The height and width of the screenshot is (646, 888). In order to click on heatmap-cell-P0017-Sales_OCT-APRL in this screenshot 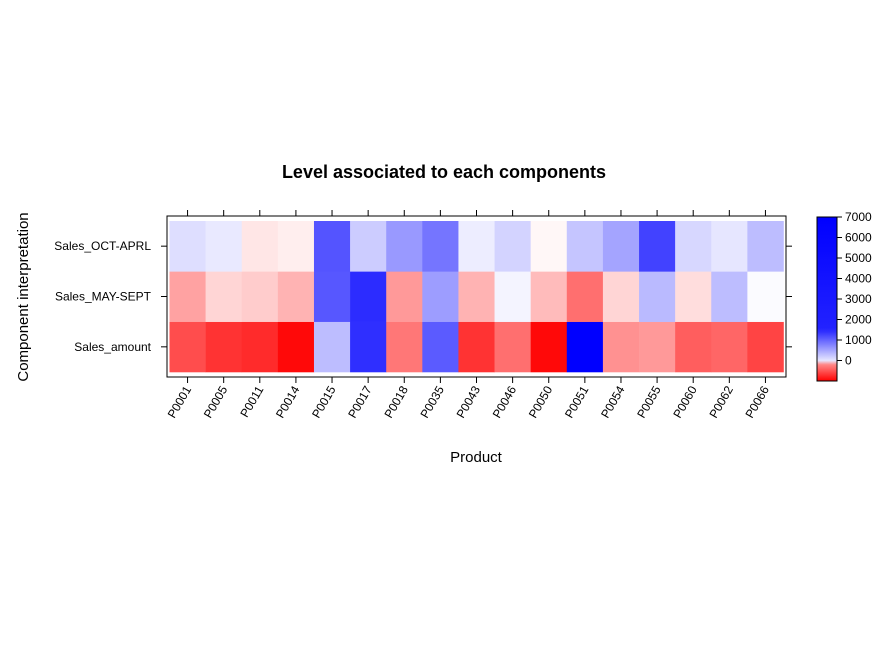, I will do `click(368, 246)`.